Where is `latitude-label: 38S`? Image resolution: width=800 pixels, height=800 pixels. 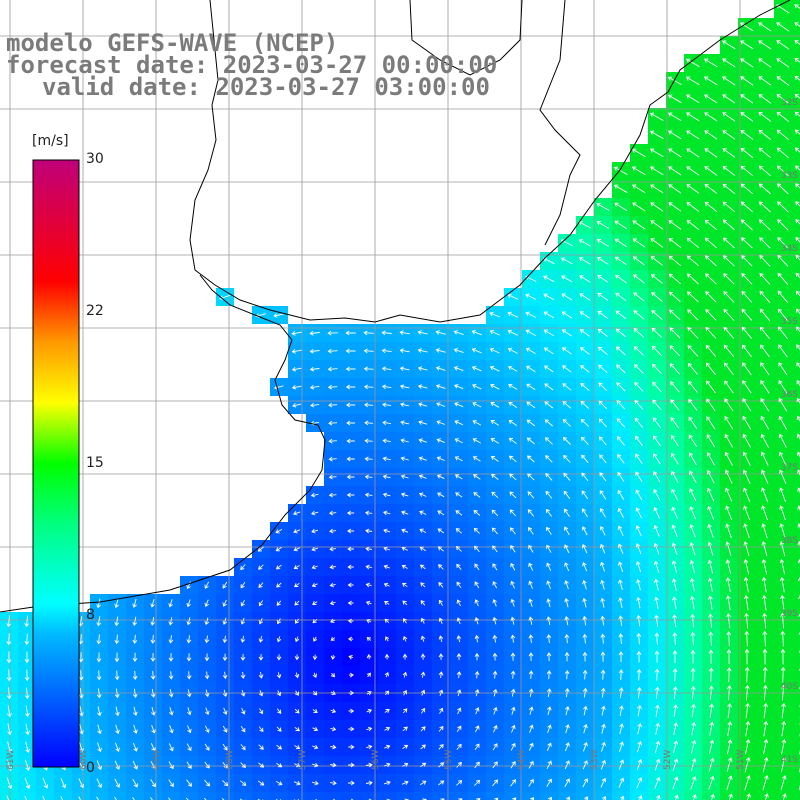 latitude-label: 38S is located at coordinates (789, 541).